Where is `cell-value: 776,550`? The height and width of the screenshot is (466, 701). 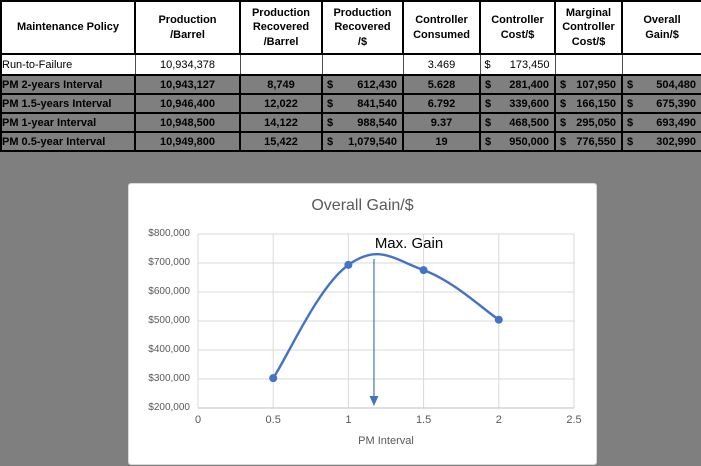
cell-value: 776,550 is located at coordinates (596, 141).